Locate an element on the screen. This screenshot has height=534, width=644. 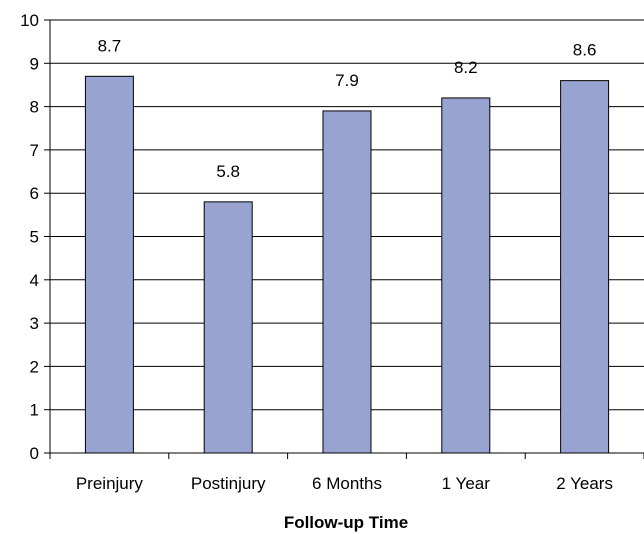
bar-1-year is located at coordinates (466, 275).